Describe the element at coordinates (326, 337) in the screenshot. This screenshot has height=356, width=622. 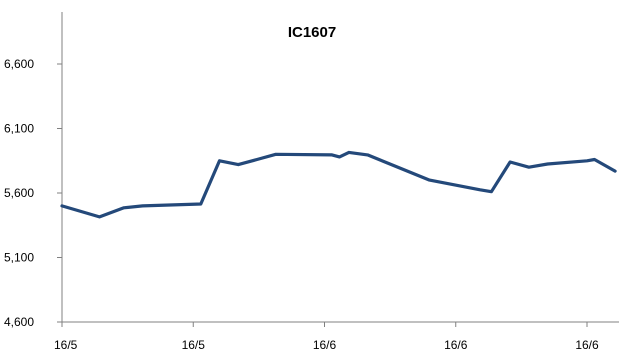
I see `x-axis-ticks: 16/5 16/5 16/6 16/6 16/6` at that location.